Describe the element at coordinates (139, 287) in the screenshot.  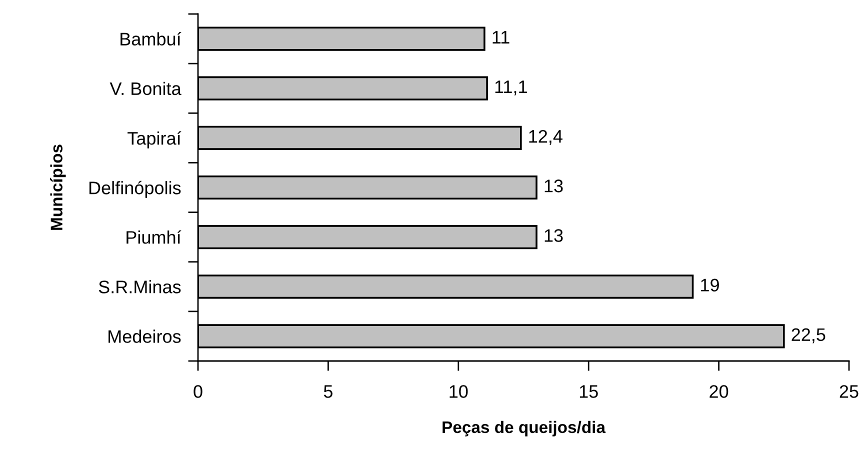
I see `y-tick-label: S.R.Minas` at that location.